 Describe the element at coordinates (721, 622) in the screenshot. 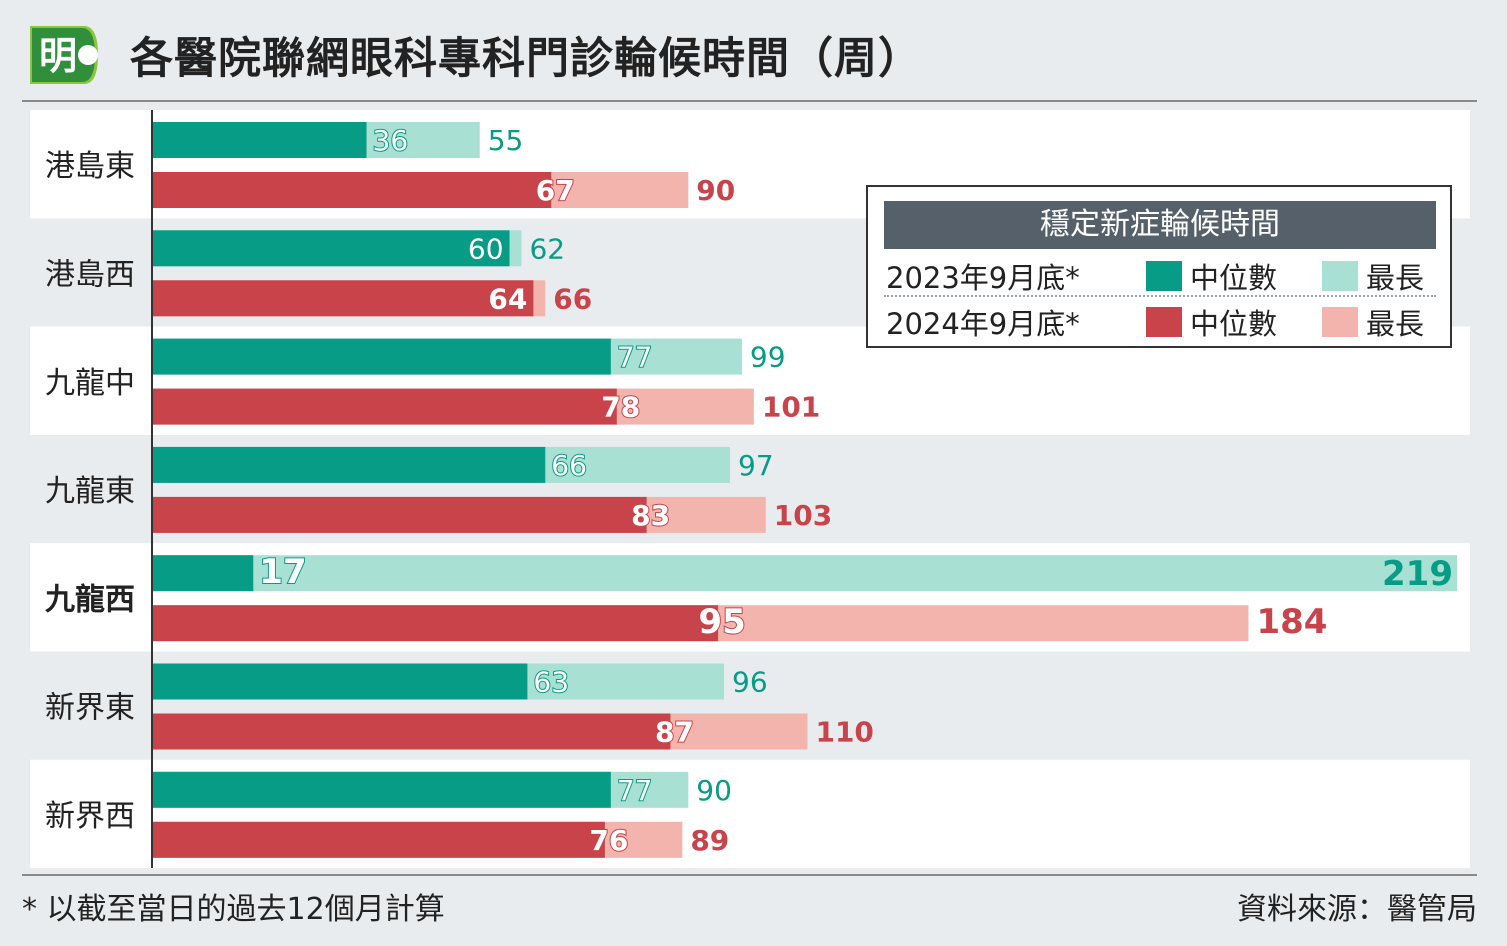

I see `value-label-median-2024: 95` at that location.